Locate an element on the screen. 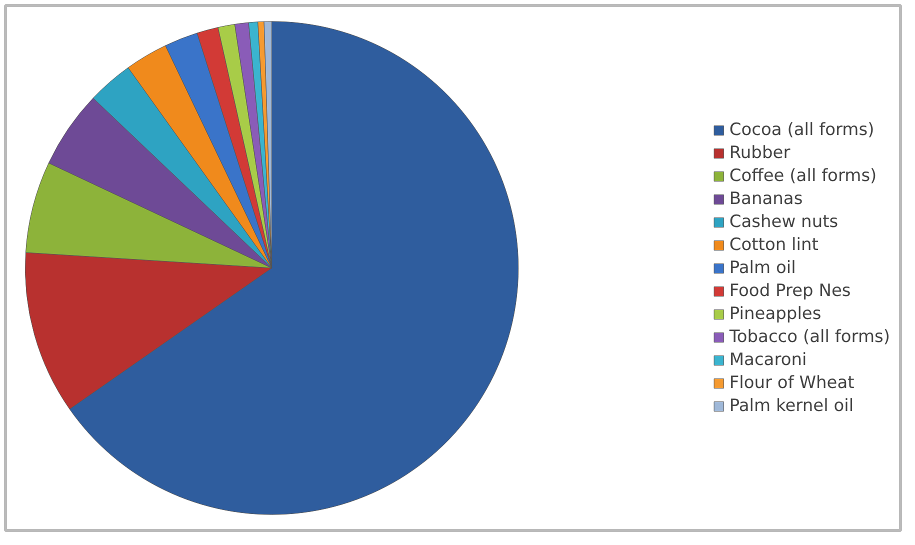  legend-label: Tobacco (all forms) is located at coordinates (809, 336).